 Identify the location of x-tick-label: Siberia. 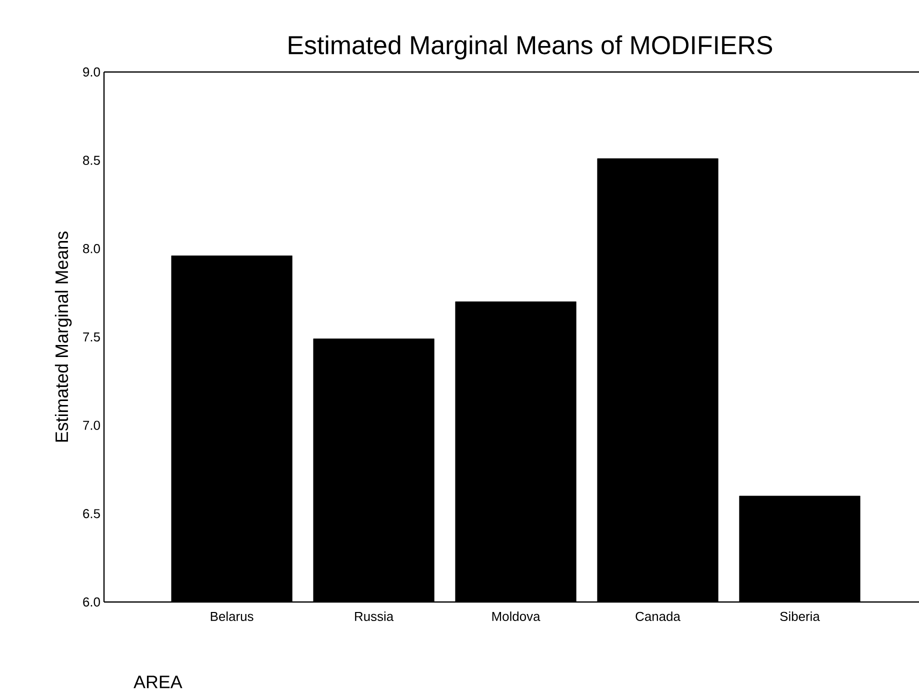
(800, 617).